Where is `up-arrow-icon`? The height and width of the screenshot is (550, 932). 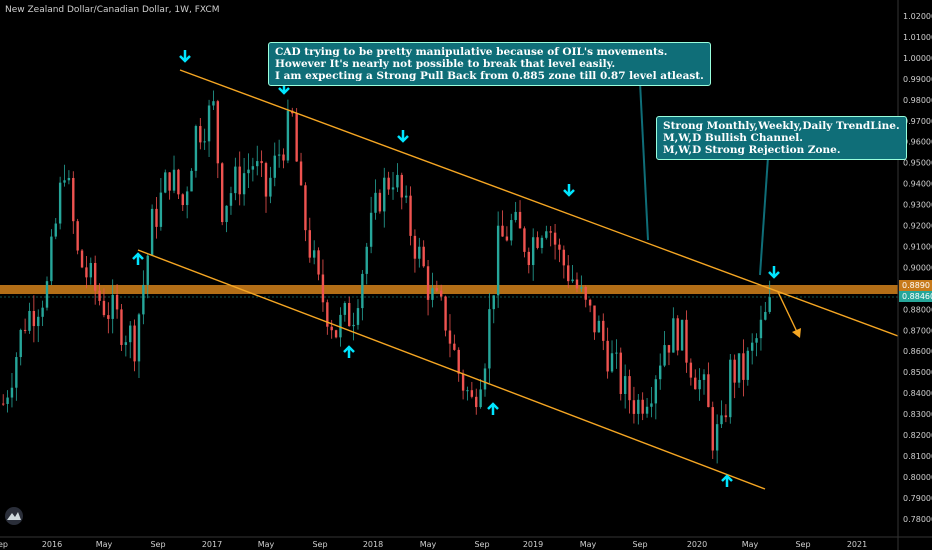 up-arrow-icon is located at coordinates (493, 406).